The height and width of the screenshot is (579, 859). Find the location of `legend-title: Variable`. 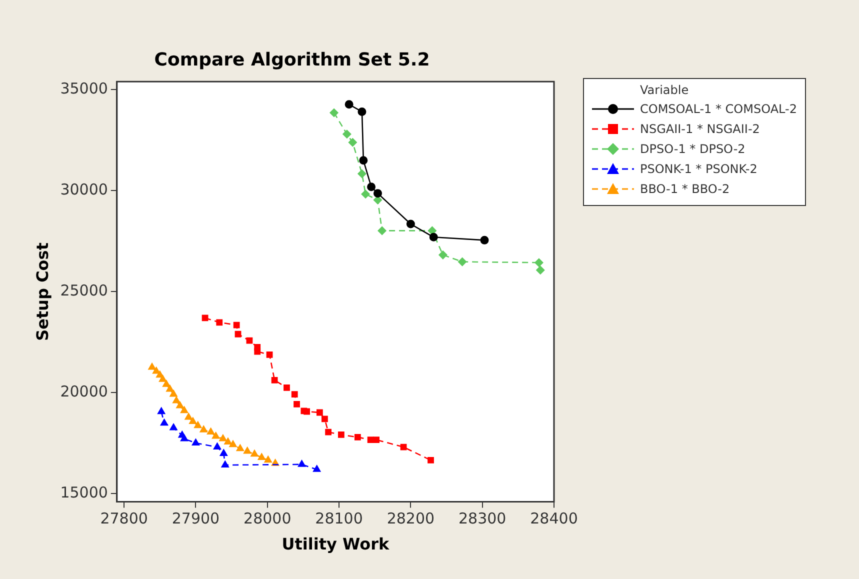

legend-title: Variable is located at coordinates (664, 90).